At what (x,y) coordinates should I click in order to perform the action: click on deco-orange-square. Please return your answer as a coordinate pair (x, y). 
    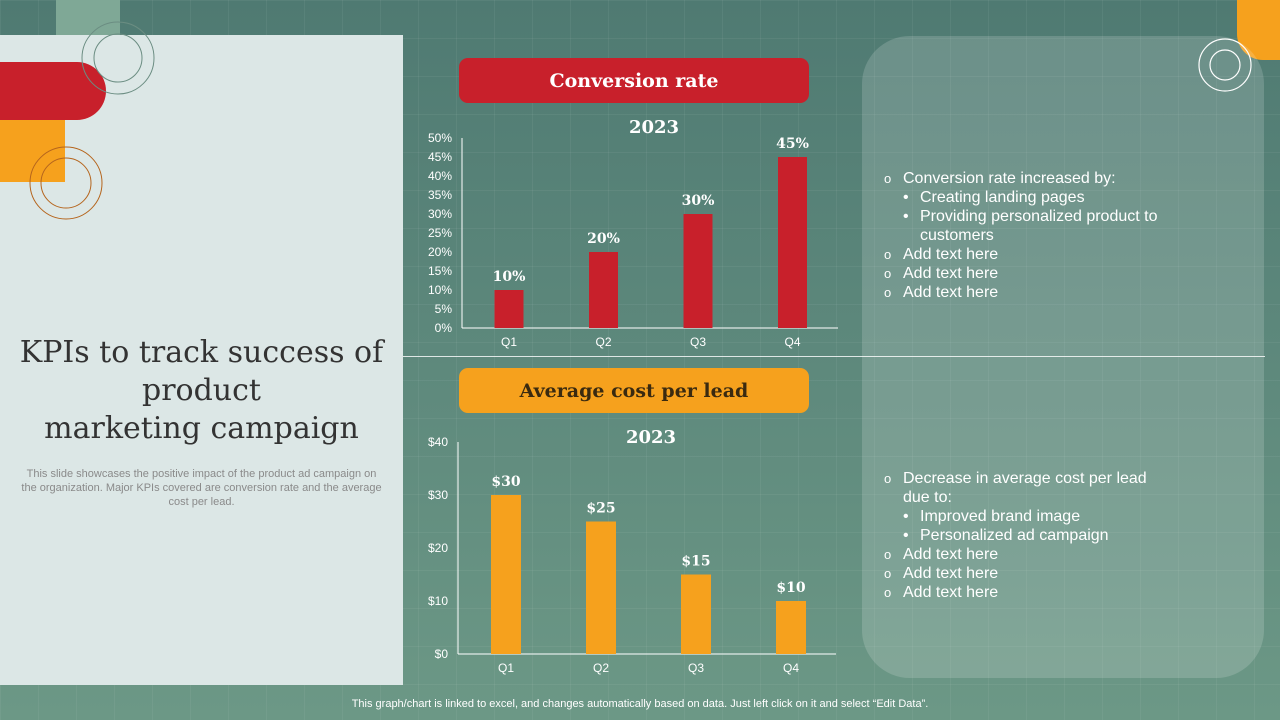
    Looking at the image, I should click on (32, 151).